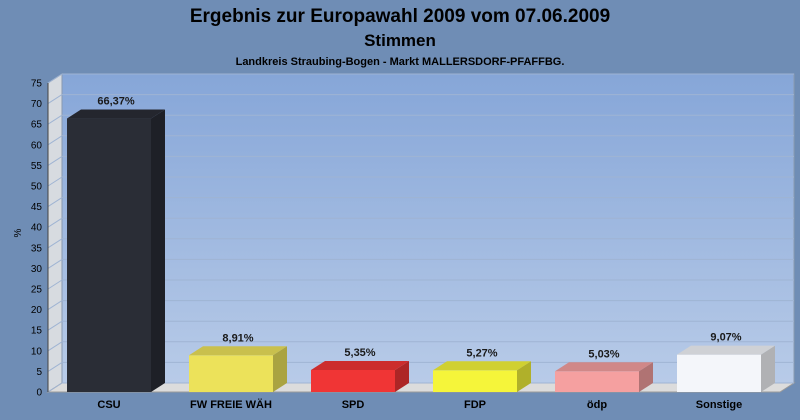  I want to click on y-tick-label: 55, so click(37, 166).